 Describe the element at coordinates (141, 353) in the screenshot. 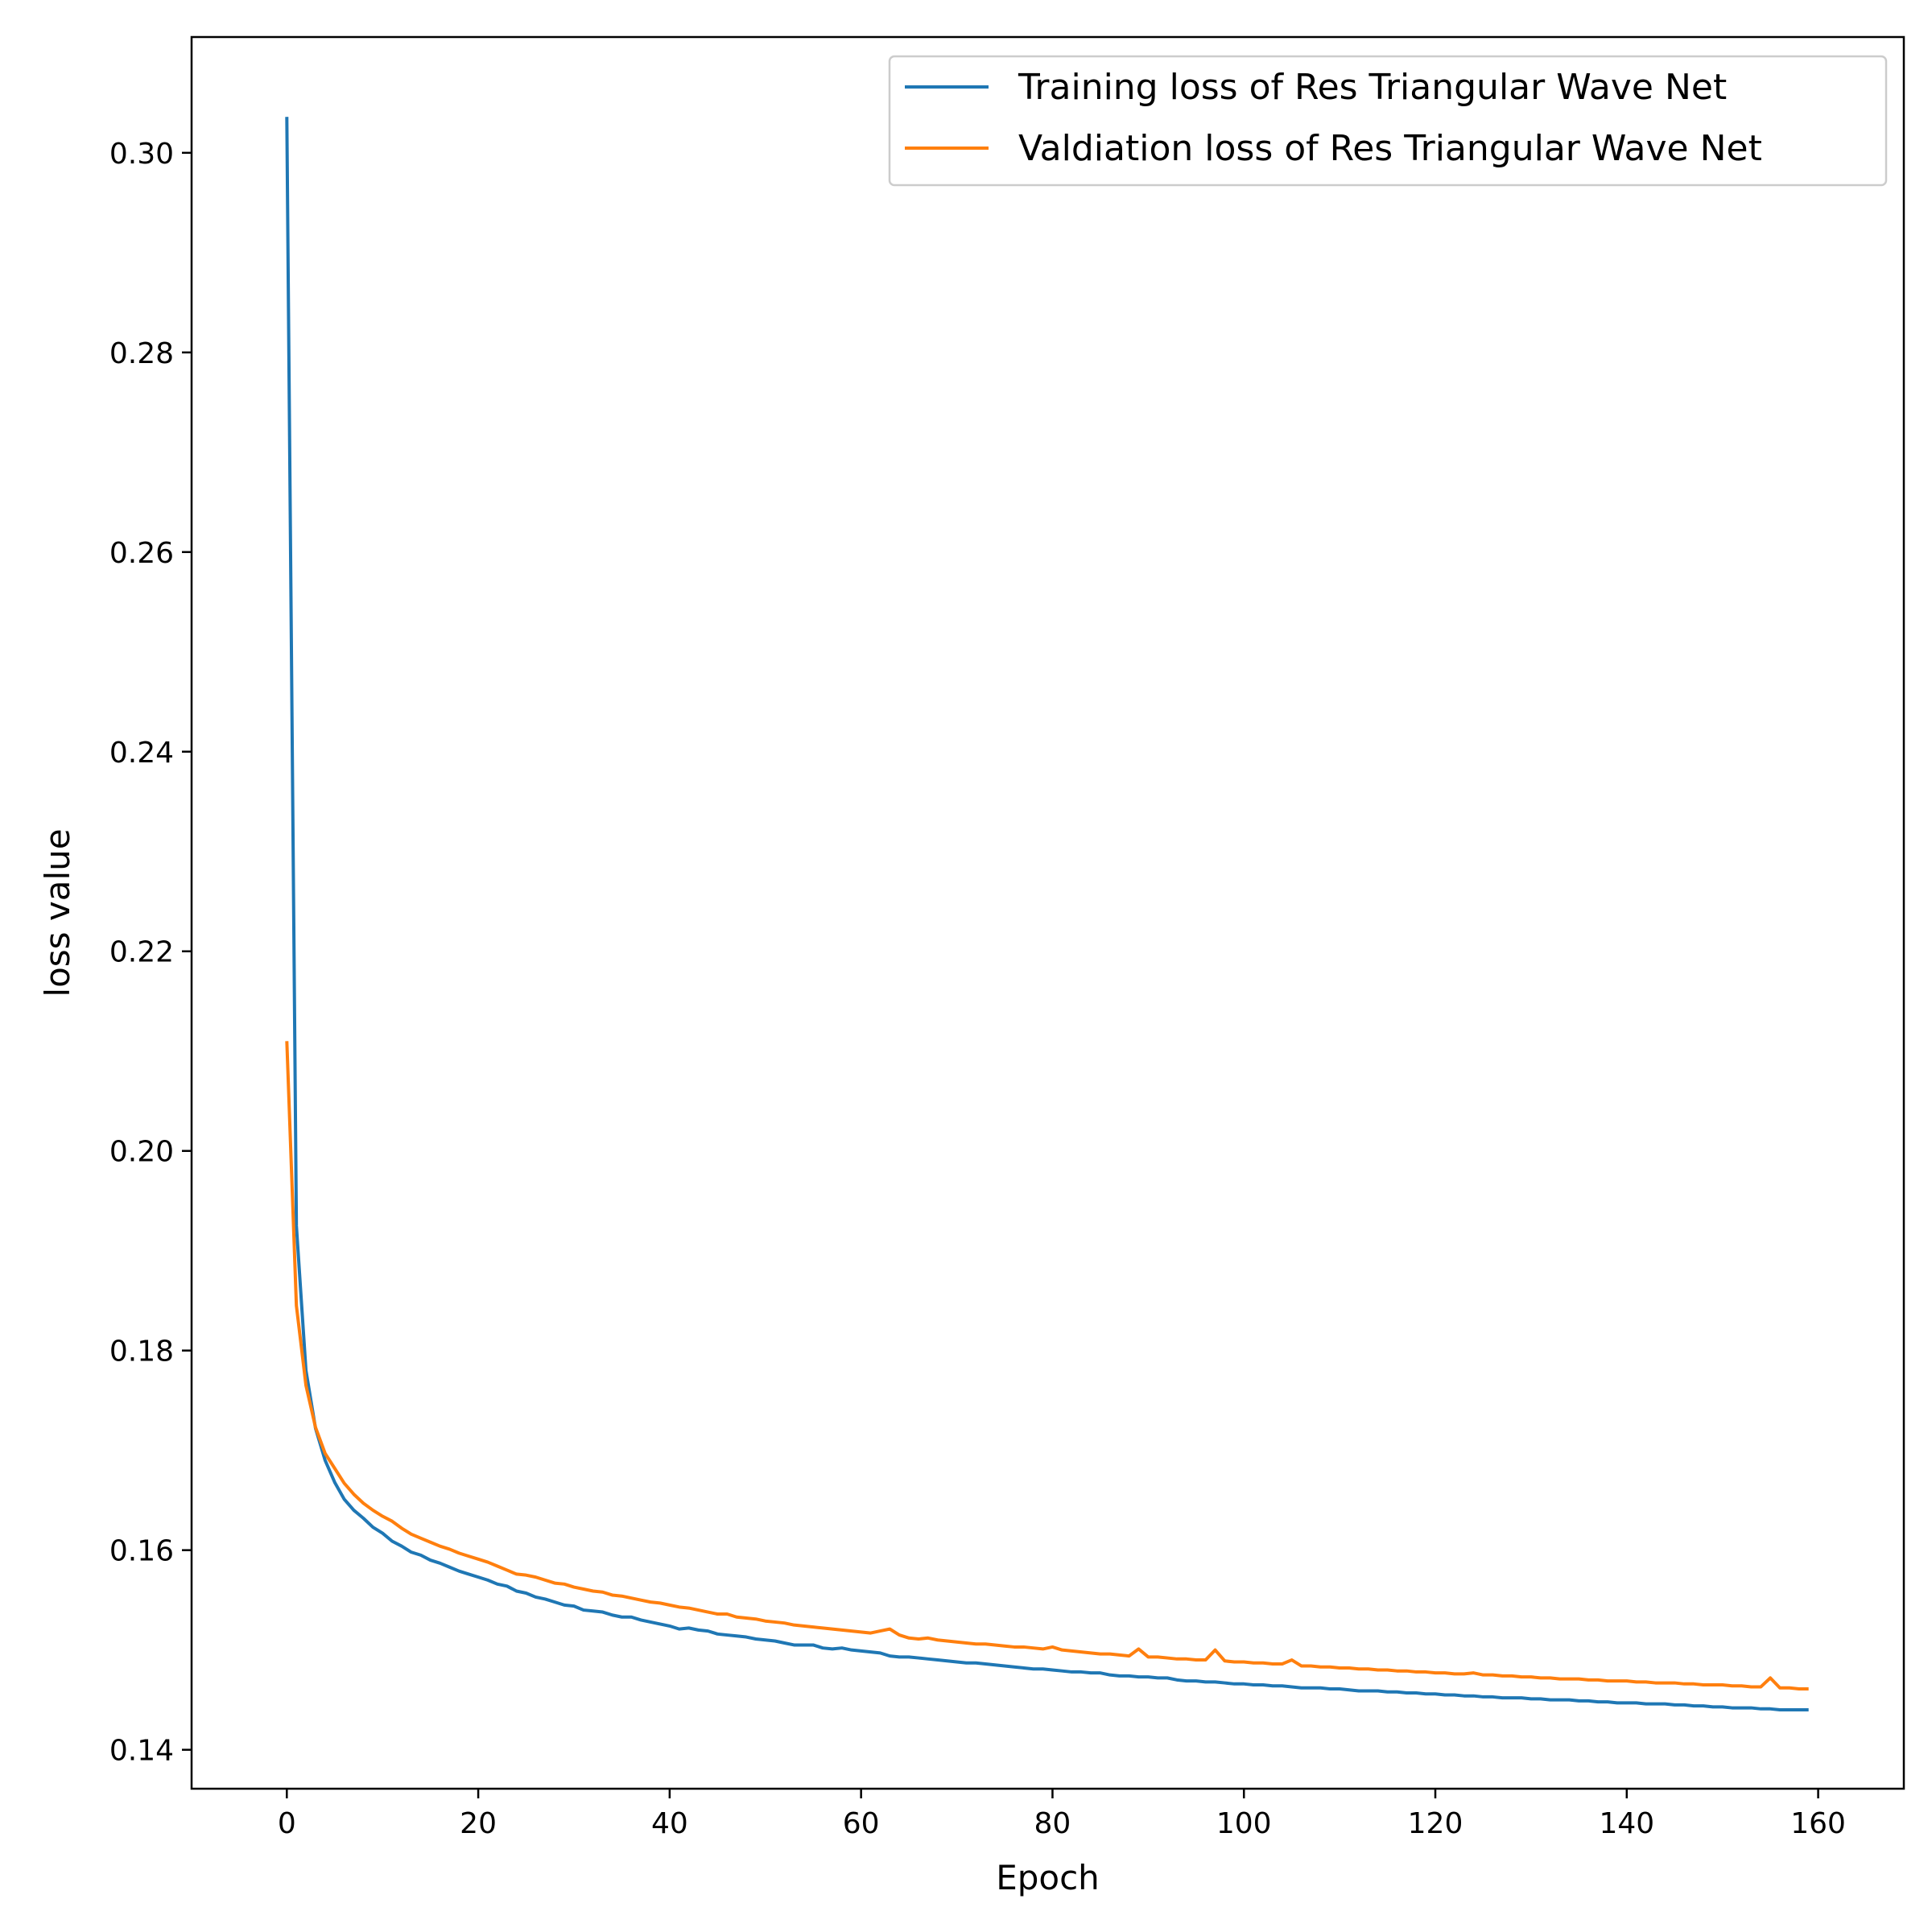

I see `y-tick-label: 0.28` at that location.